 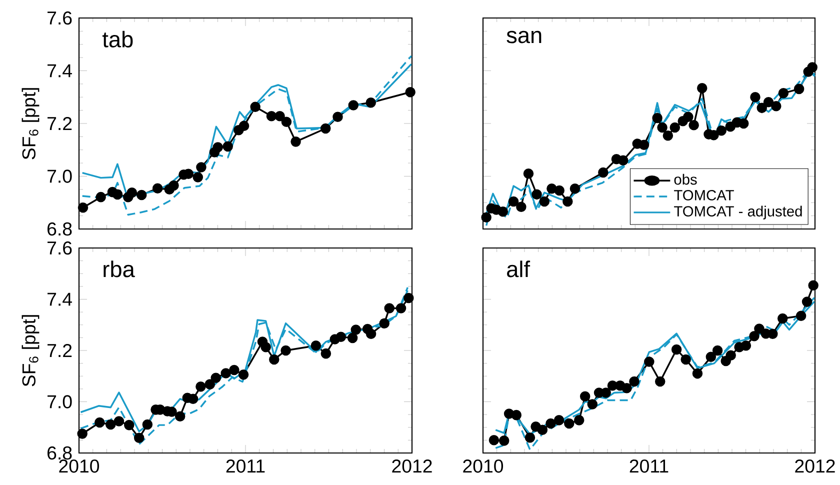 What do you see at coordinates (738, 213) in the screenshot?
I see `legend-label: TOMCAT - adjusted` at bounding box center [738, 213].